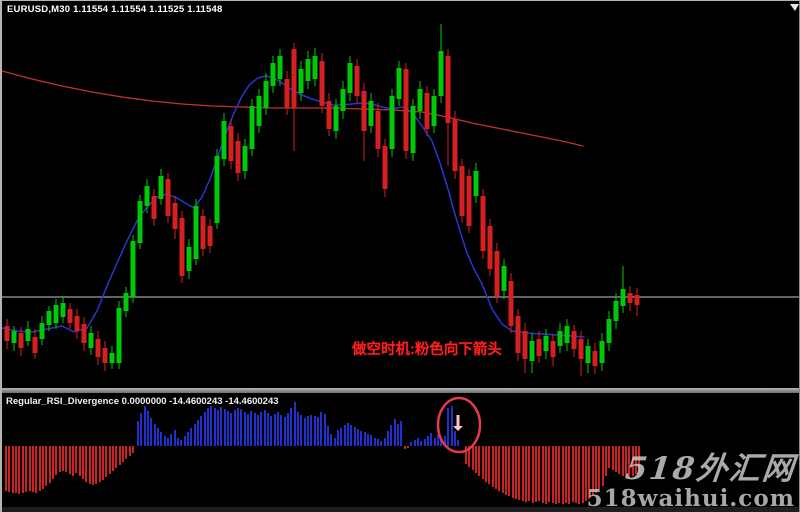 The image size is (800, 512). I want to click on watermark: 518外汇网 518waihui.com, so click(691, 481).